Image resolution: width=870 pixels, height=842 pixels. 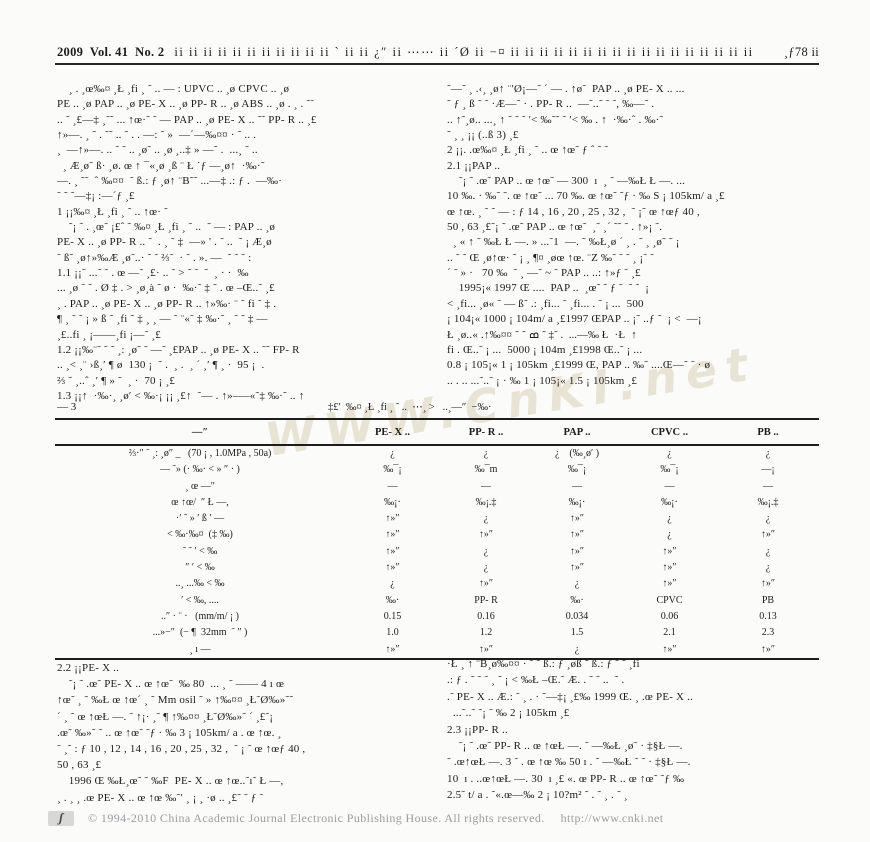 What do you see at coordinates (612, 818) in the screenshot?
I see `cnki-url-text: http://www.cnki.net` at bounding box center [612, 818].